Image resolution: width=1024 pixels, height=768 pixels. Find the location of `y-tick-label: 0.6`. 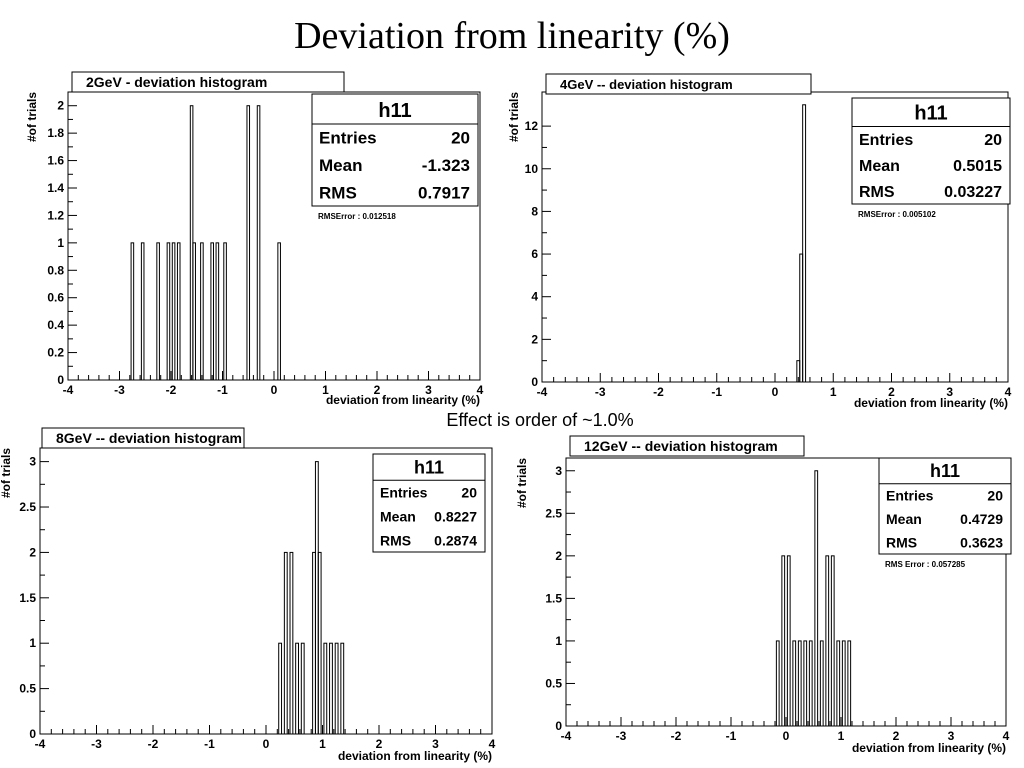

y-tick-label: 0.6 is located at coordinates (55, 298).